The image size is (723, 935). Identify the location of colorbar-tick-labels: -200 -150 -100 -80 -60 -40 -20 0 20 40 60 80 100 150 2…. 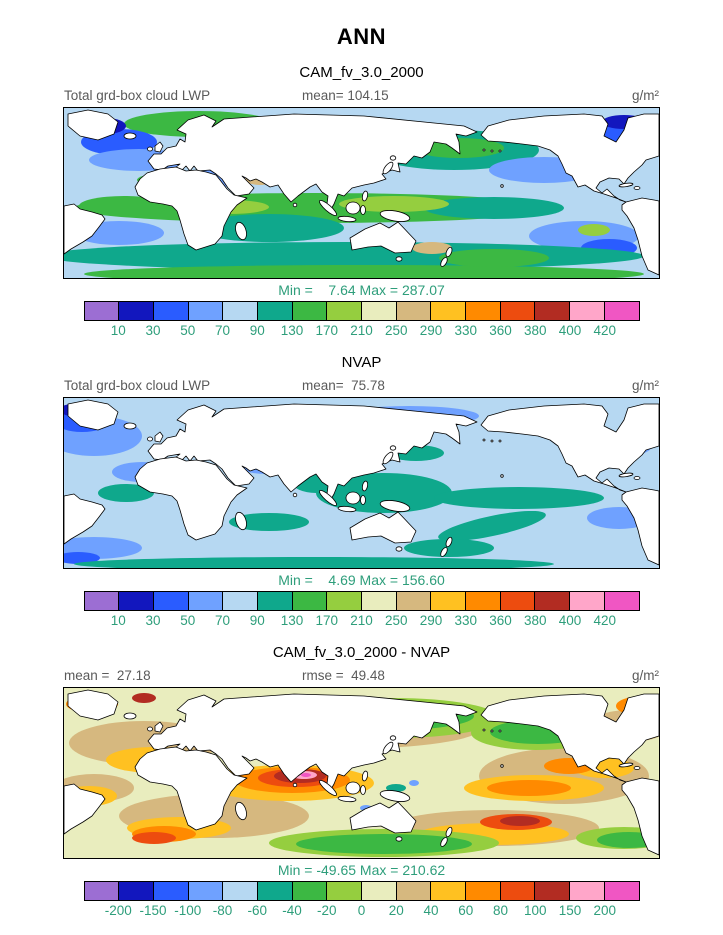
(362, 911).